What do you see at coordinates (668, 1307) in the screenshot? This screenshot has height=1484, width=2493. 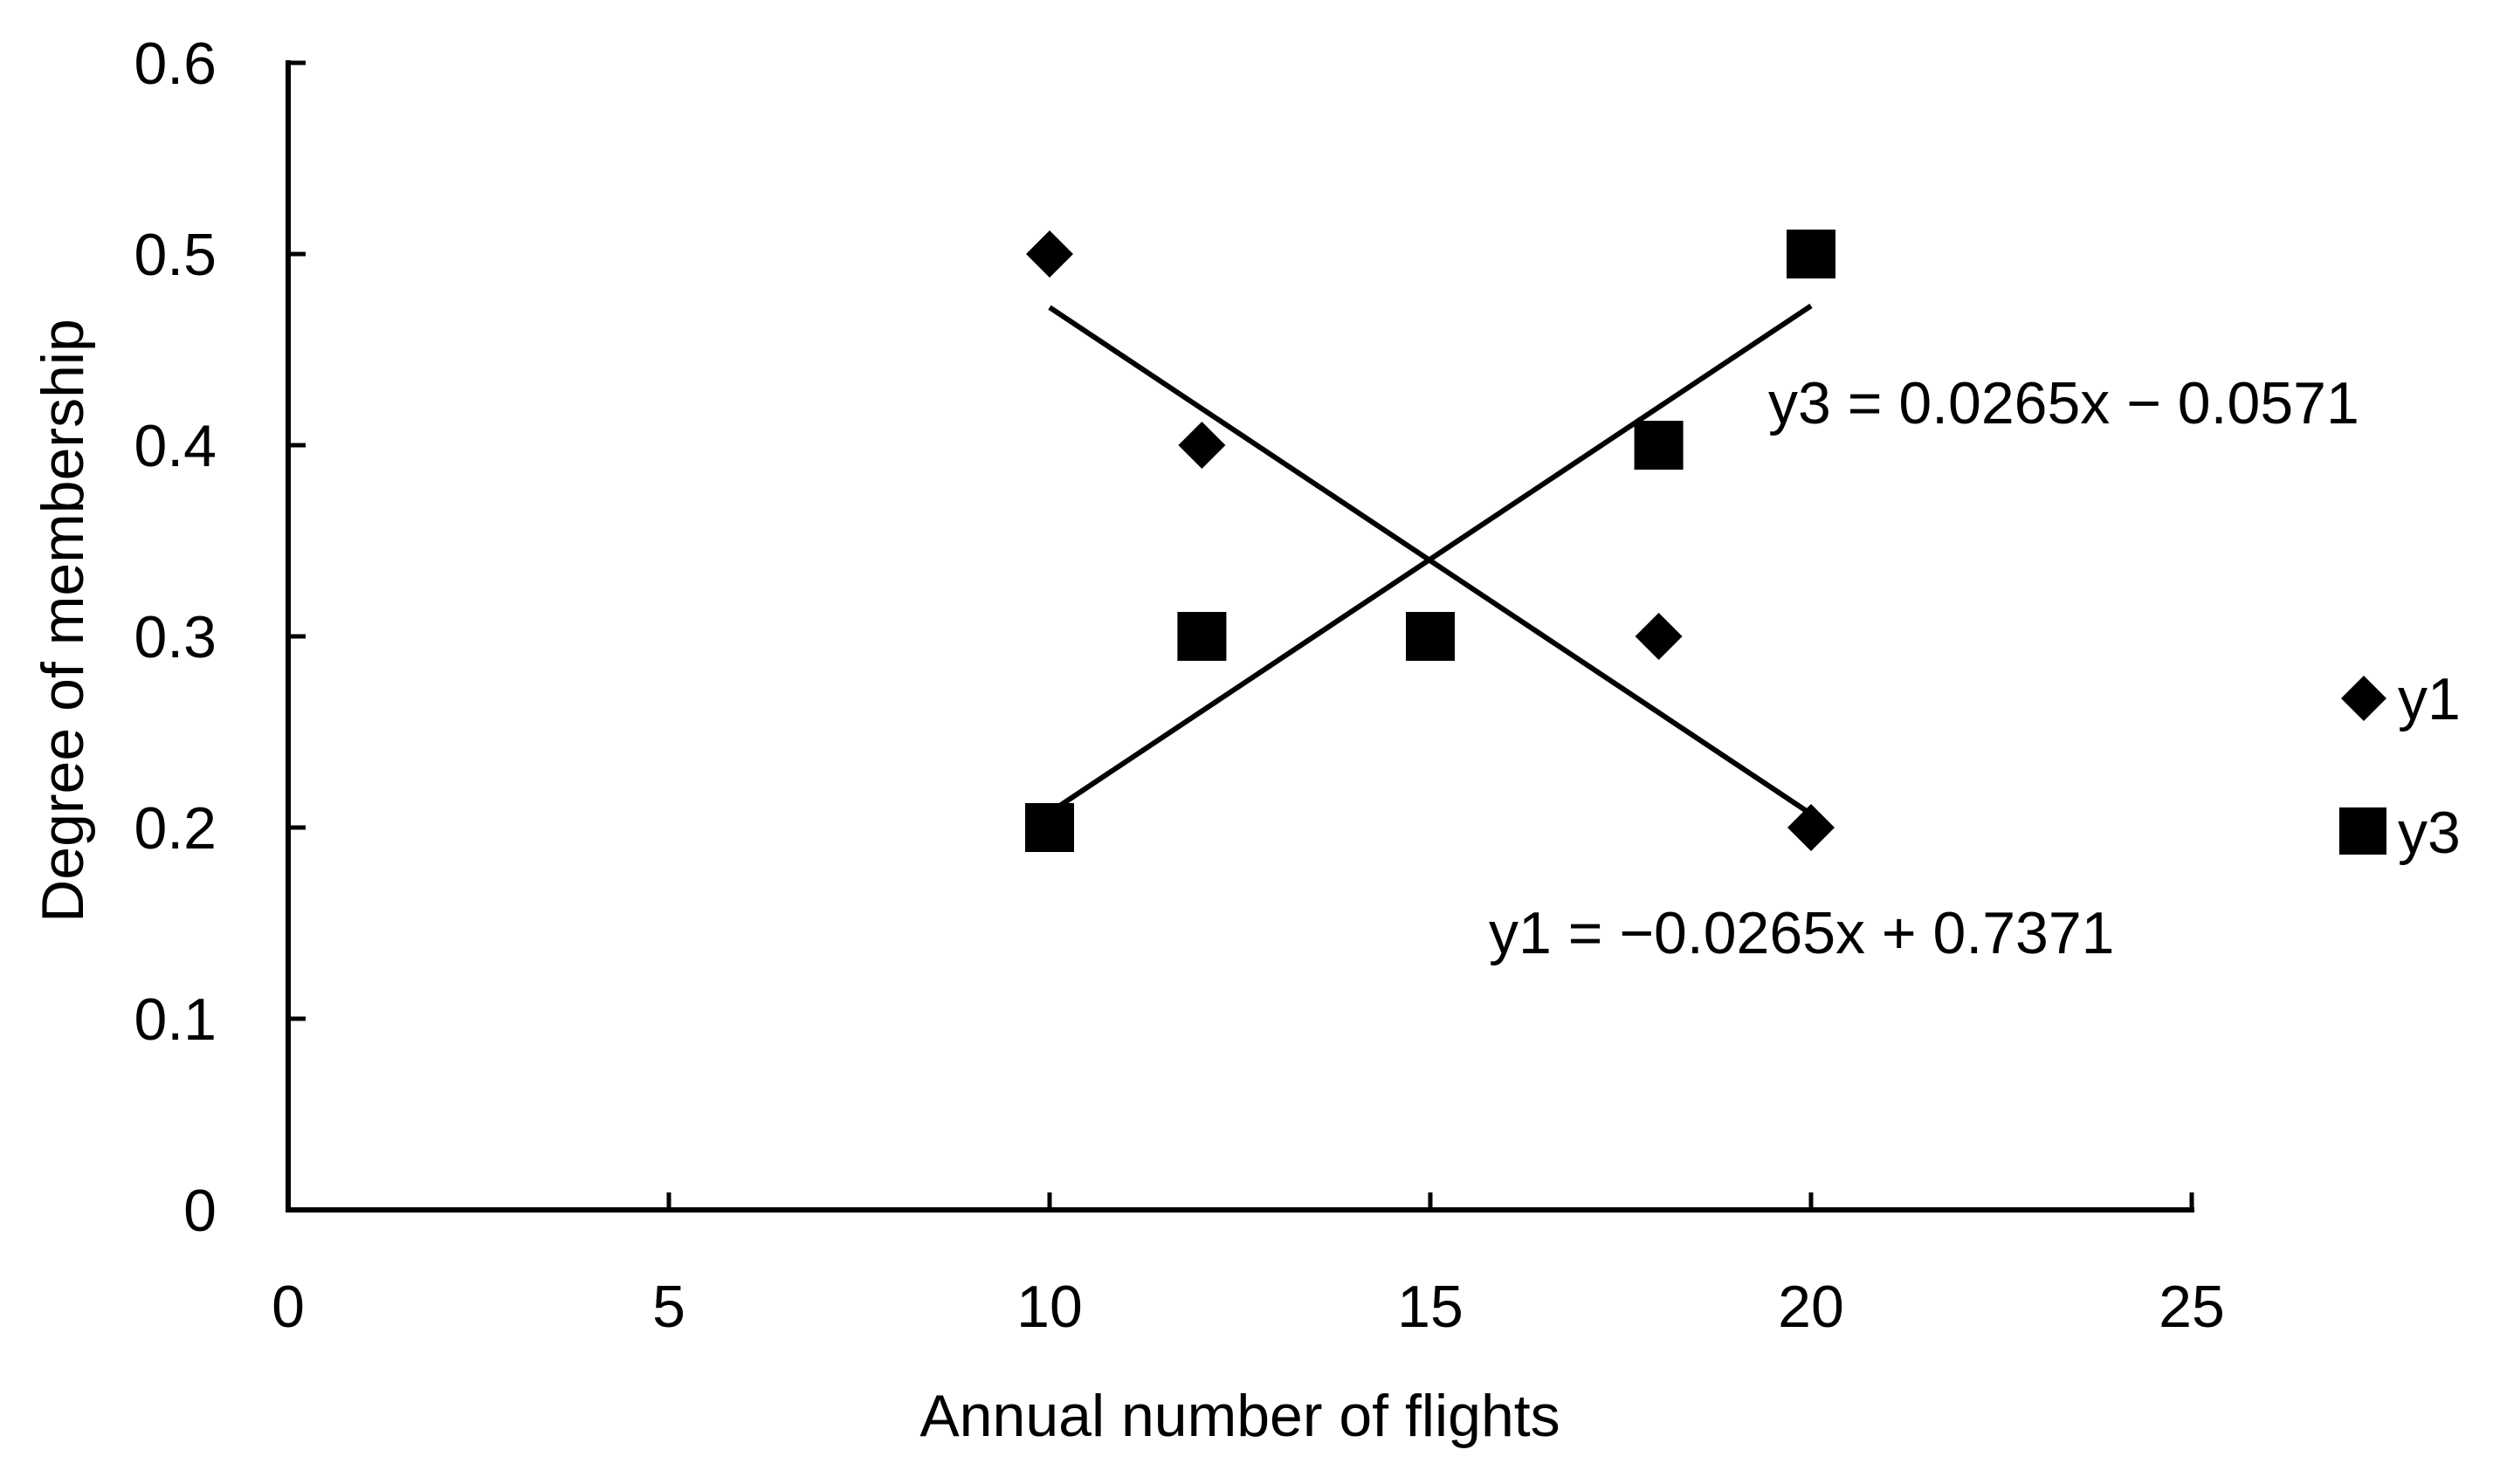 I see `x-tick-label: 5` at bounding box center [668, 1307].